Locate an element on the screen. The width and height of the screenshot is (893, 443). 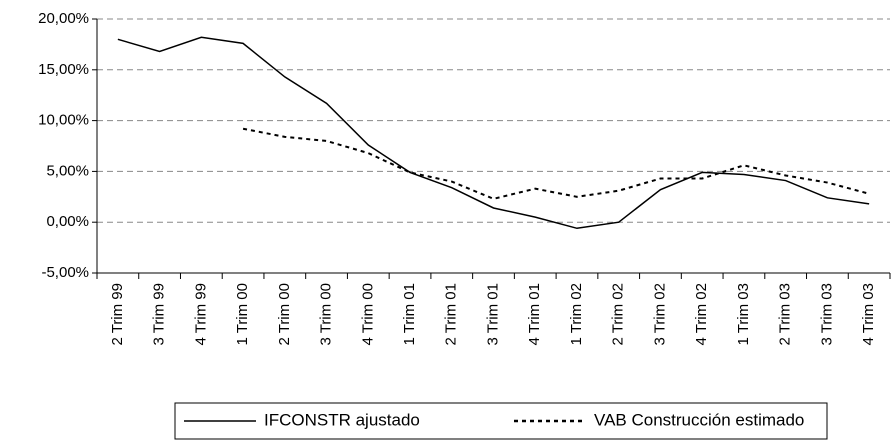
x-tick-label: 3 Trim 02 is located at coordinates (659, 314).